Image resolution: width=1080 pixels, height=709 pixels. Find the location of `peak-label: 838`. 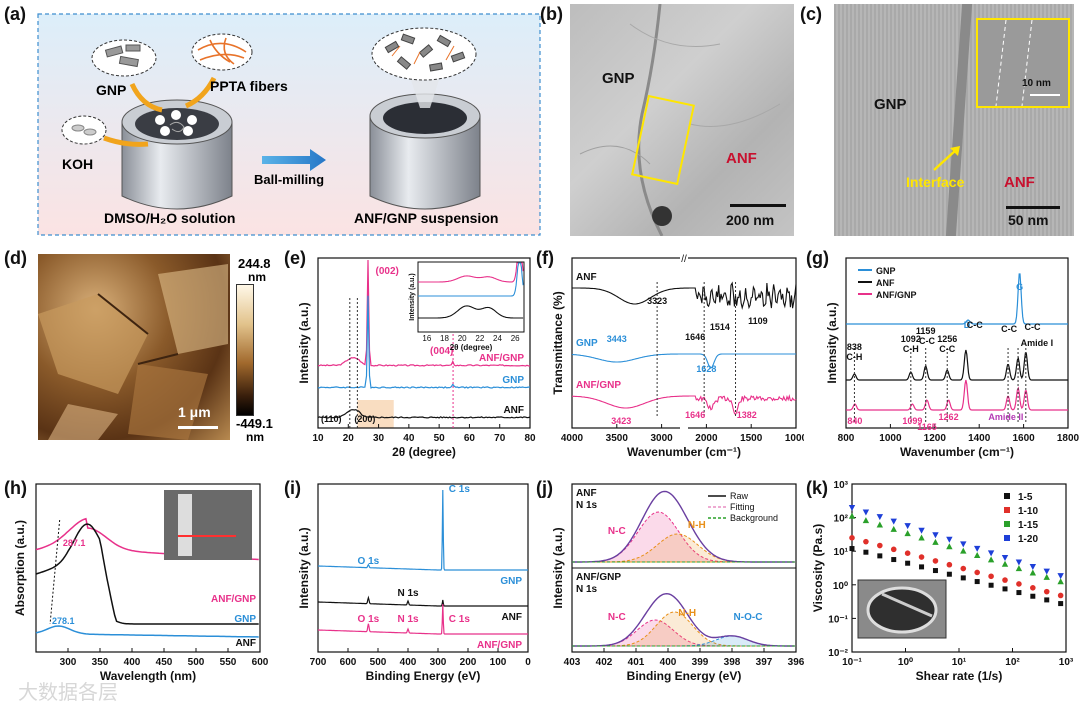

peak-label: 838 is located at coordinates (854, 347).